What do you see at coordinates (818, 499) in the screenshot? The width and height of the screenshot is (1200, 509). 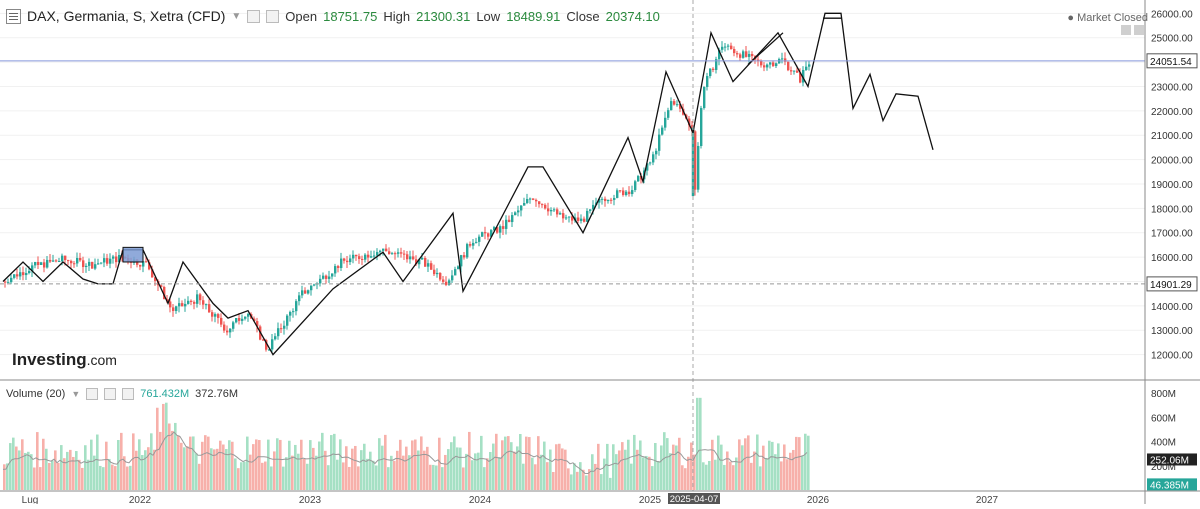 I see `x-tick-label: 2026` at bounding box center [818, 499].